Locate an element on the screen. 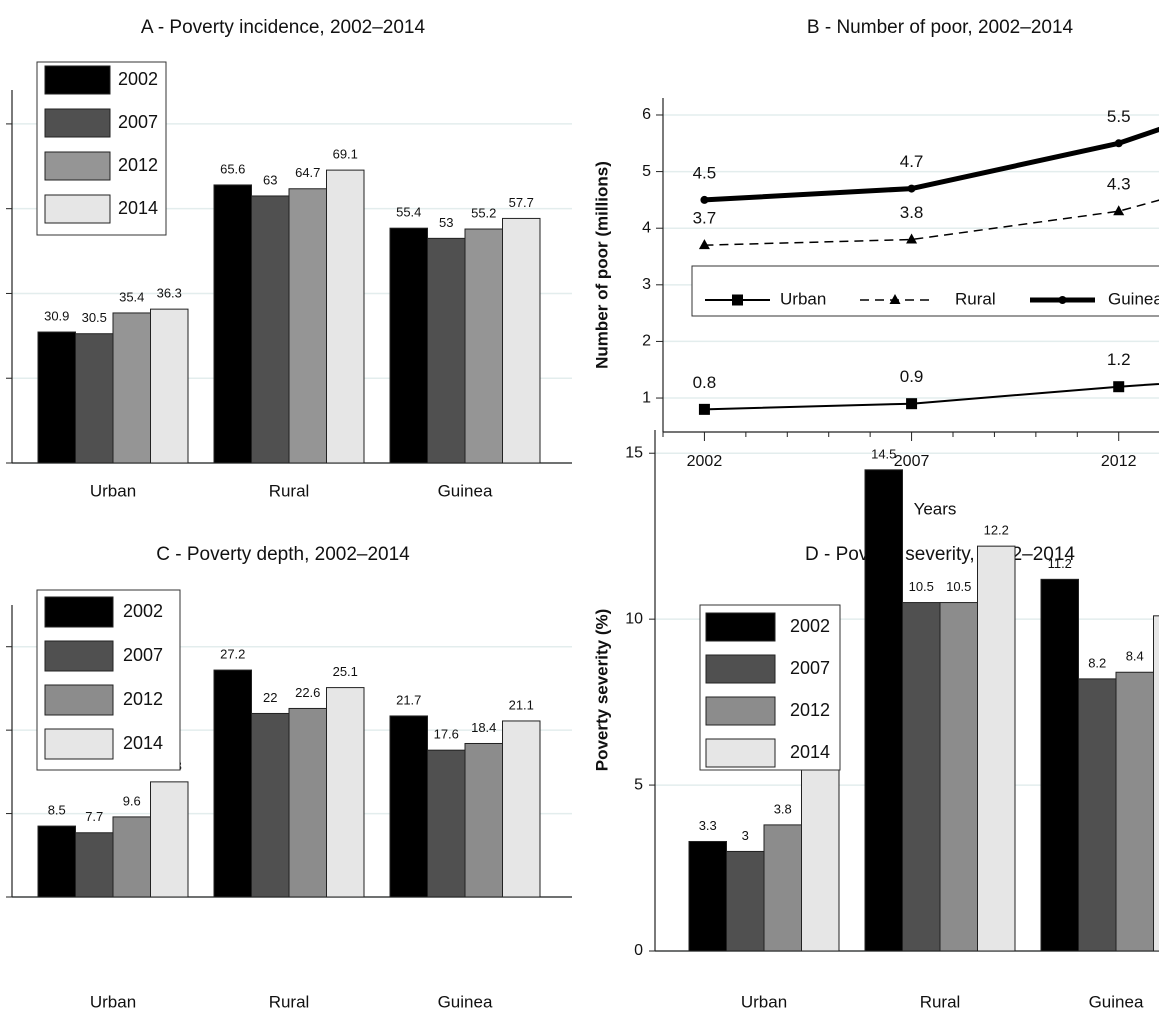 The height and width of the screenshot is (1019, 1159). bar-value-label: 3.3 is located at coordinates (708, 825).